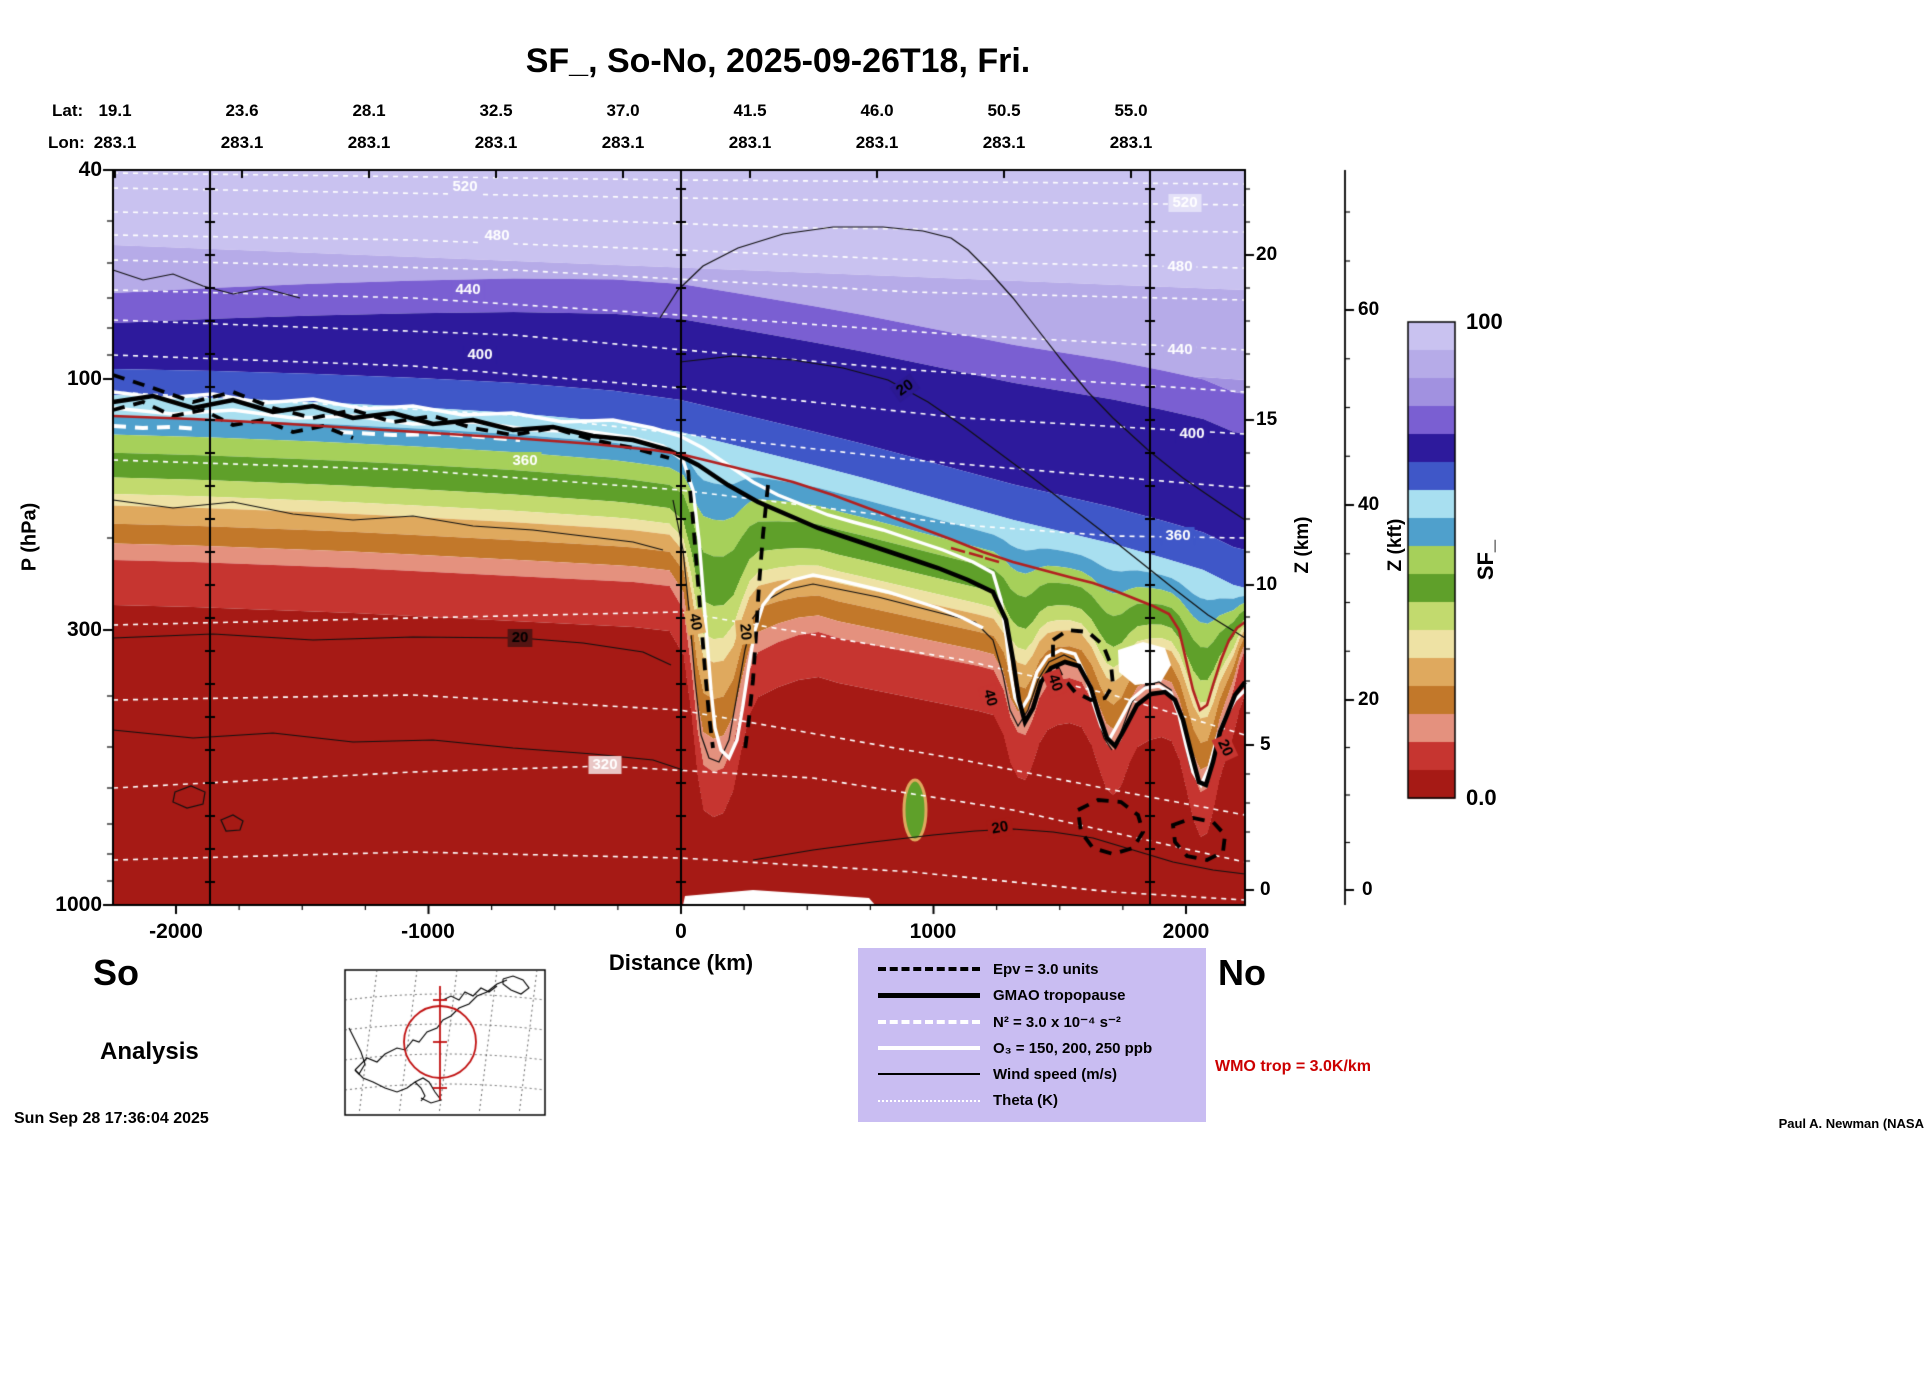 This screenshot has width=1926, height=1394. I want to click on legend-item-o3: O₃ = 150, 200, 250 ppb, so click(1032, 1048).